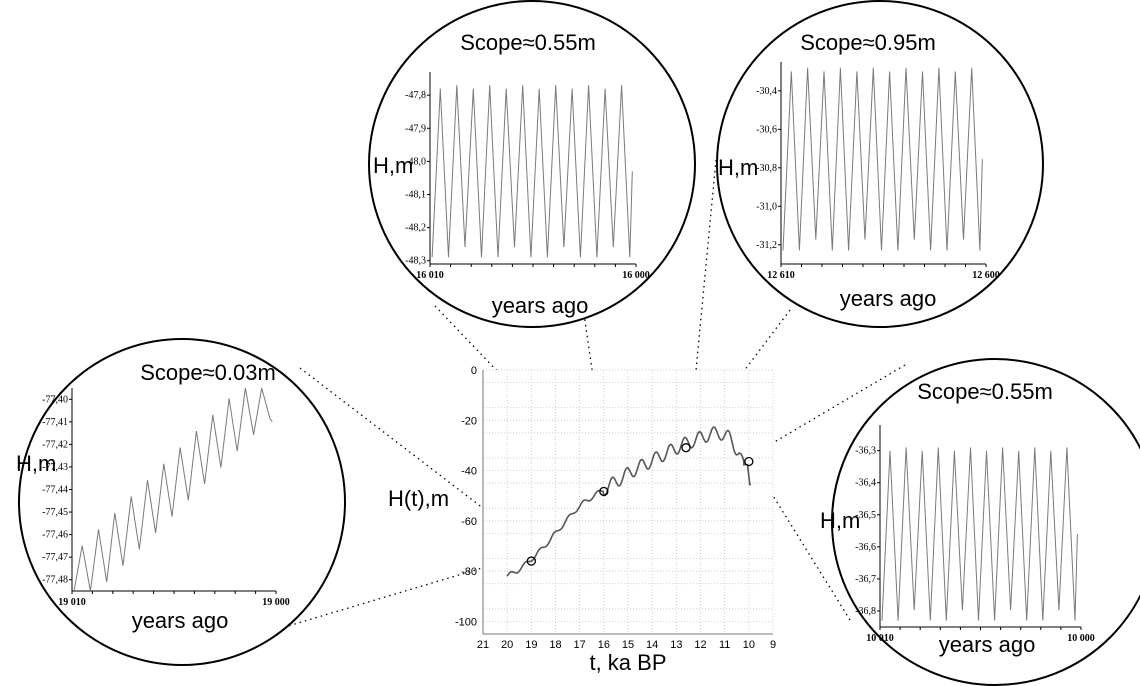  I want to click on inset-y-tick-label: -30,4, so click(766, 91).